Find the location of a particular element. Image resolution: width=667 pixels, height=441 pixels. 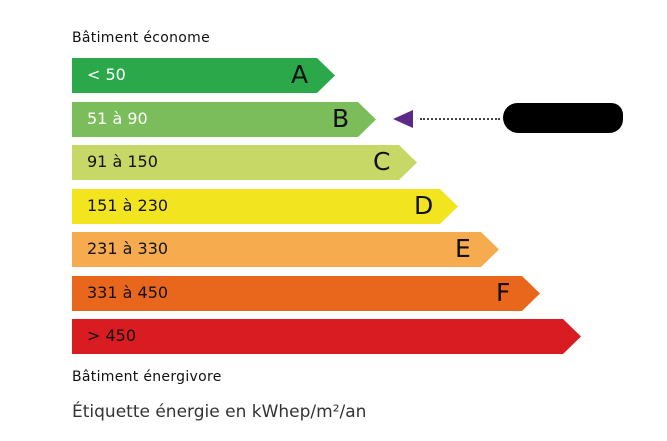

class-letter: D is located at coordinates (424, 205).